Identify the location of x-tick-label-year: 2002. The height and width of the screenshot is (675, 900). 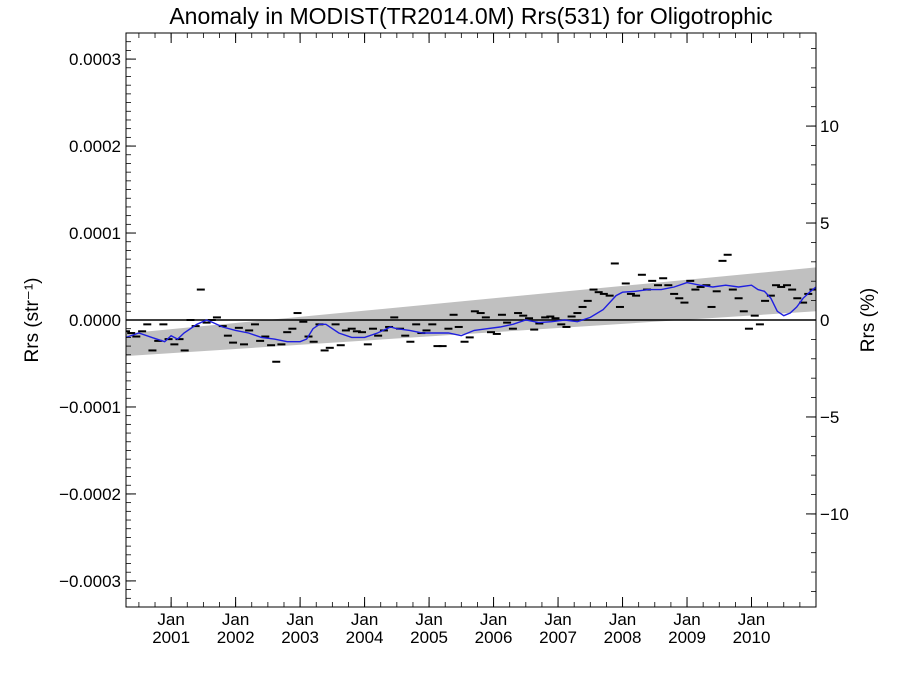
(236, 637).